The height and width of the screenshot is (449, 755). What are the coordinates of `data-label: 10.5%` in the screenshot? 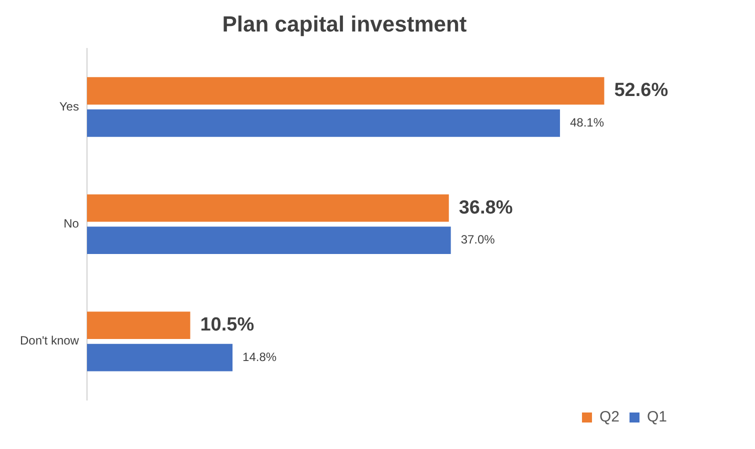 It's located at (227, 325).